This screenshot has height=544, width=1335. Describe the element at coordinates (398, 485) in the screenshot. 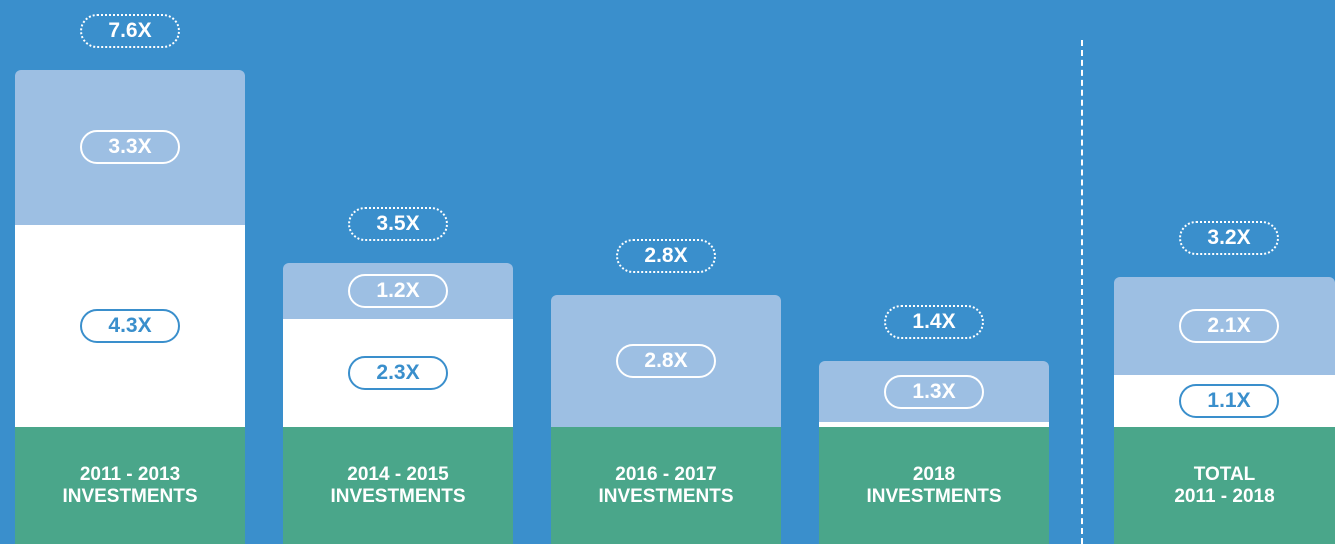

I see `category-base: 2014 - 2015 INVESTMENTS` at that location.